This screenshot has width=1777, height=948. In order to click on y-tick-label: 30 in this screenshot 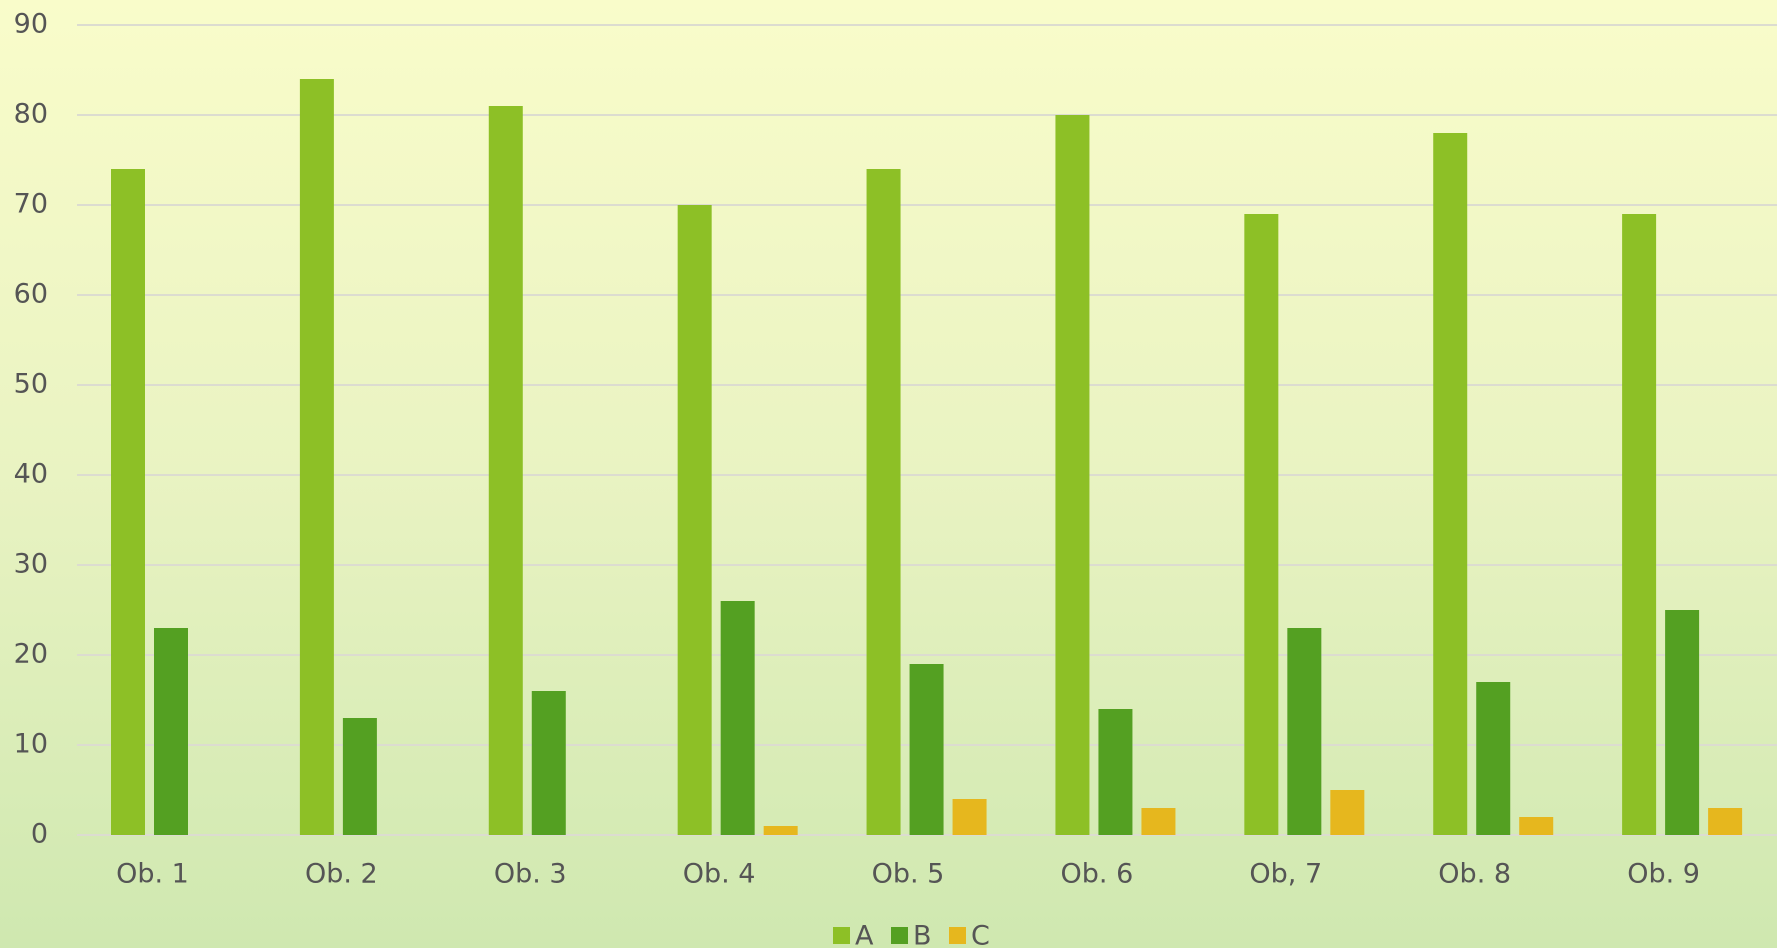, I will do `click(31, 564)`.